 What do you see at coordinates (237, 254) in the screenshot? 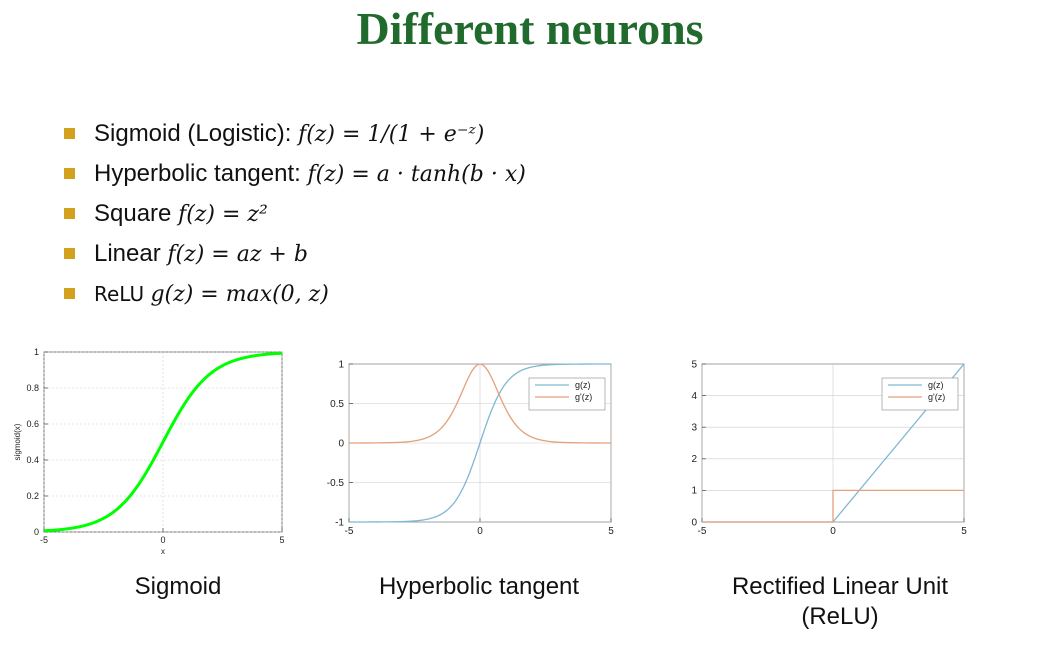
I see `bullet-formula: f(z) = az + b` at bounding box center [237, 254].